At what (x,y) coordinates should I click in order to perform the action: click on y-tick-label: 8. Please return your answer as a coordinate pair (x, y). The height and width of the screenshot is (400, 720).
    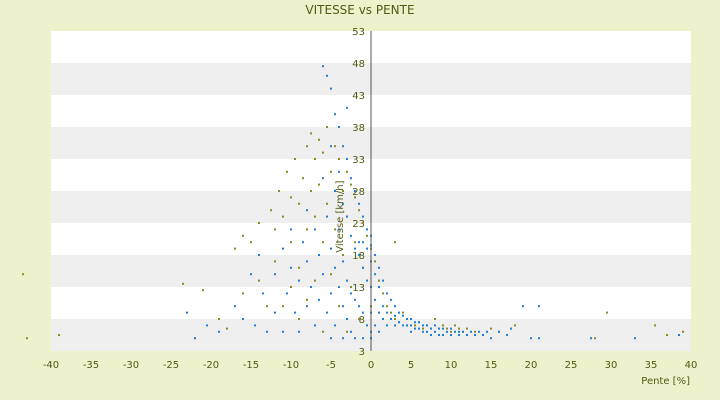
    Looking at the image, I should click on (362, 320).